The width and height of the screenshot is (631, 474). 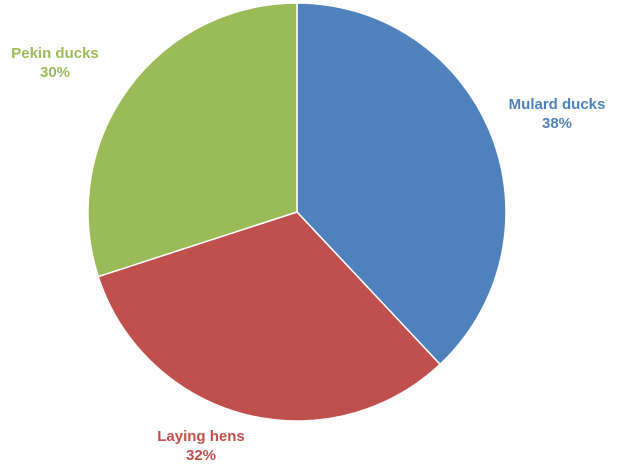 What do you see at coordinates (55, 53) in the screenshot?
I see `data-label-pekin-ducks-name: Pekin ducks` at bounding box center [55, 53].